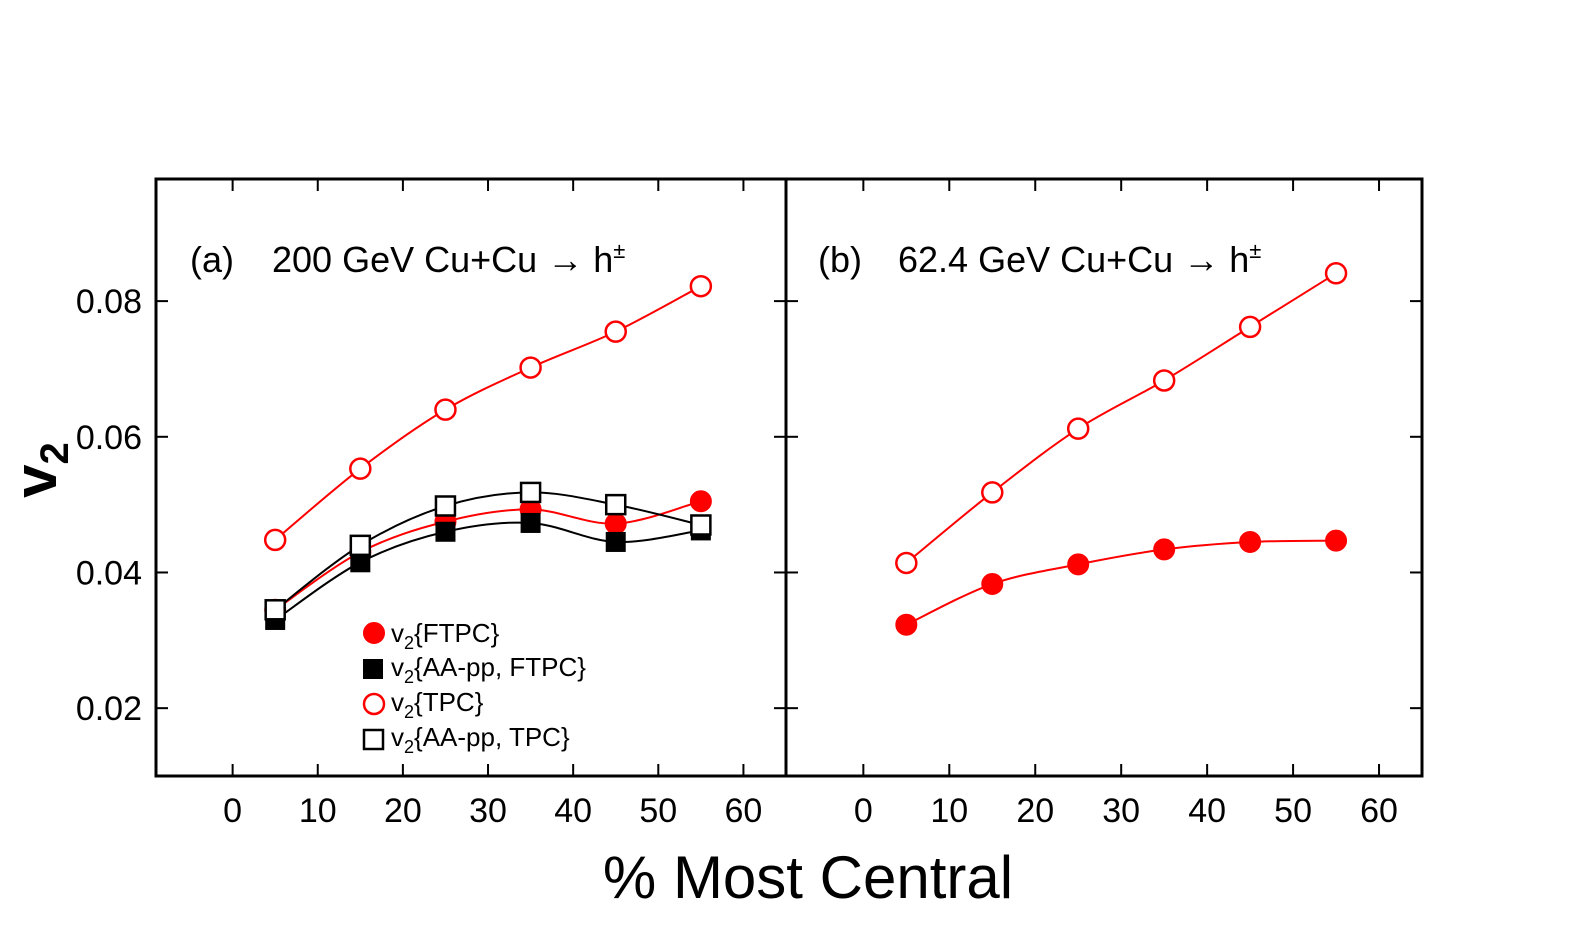 The height and width of the screenshot is (950, 1575). Describe the element at coordinates (109, 573) in the screenshot. I see `y-tick-label: 0.04` at that location.